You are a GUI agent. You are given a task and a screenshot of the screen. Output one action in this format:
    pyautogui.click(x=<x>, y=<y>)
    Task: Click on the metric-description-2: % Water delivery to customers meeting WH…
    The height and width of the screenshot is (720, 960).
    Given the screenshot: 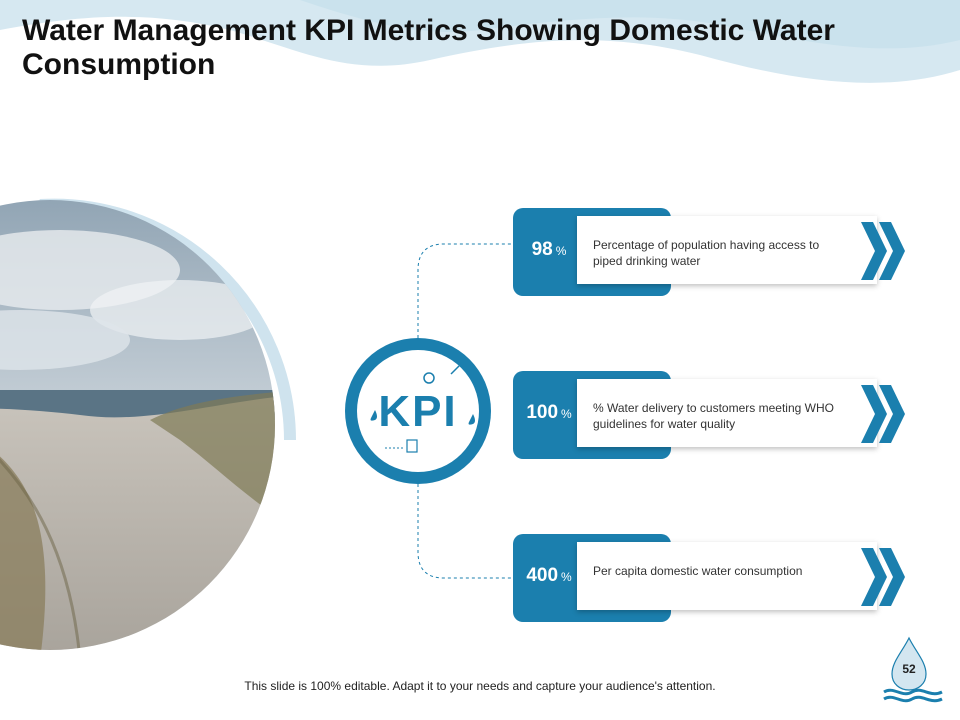 What is the action you would take?
    pyautogui.click(x=713, y=416)
    